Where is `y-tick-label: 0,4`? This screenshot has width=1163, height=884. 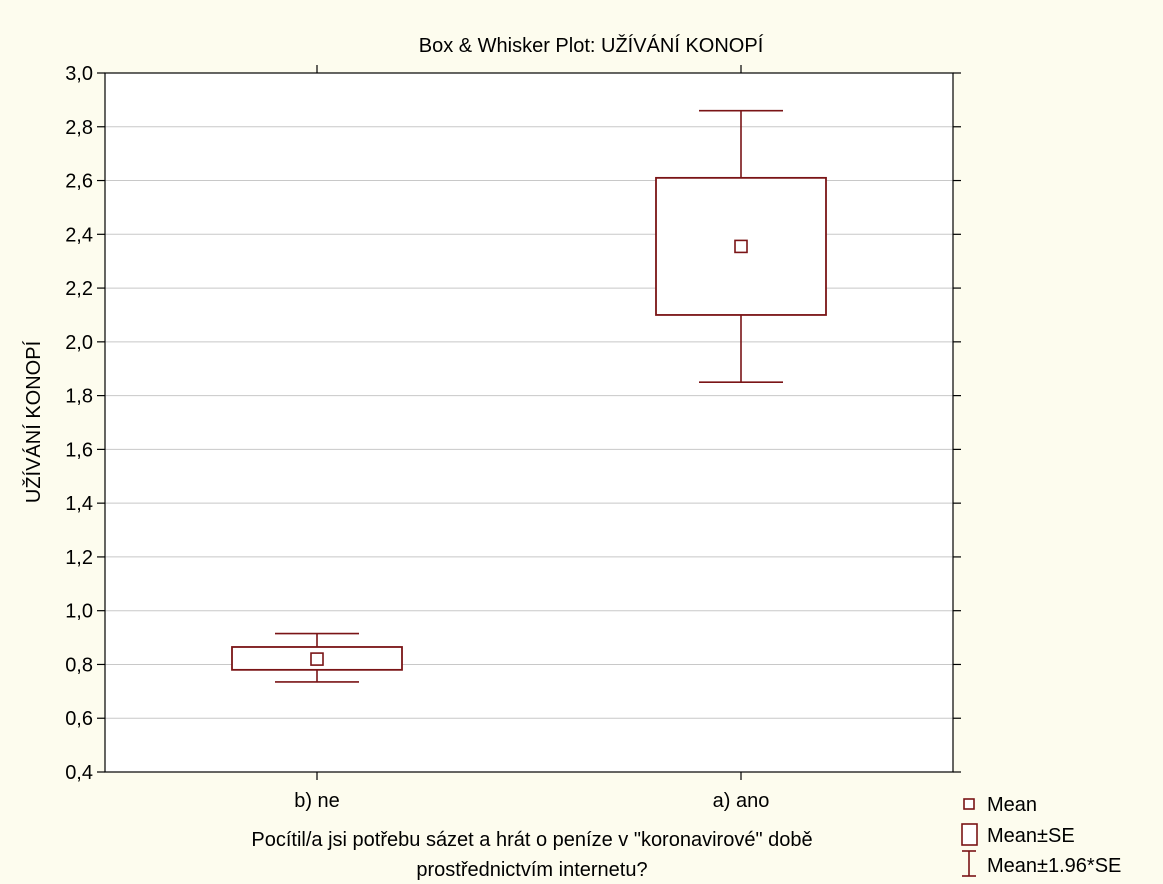 y-tick-label: 0,4 is located at coordinates (79, 773).